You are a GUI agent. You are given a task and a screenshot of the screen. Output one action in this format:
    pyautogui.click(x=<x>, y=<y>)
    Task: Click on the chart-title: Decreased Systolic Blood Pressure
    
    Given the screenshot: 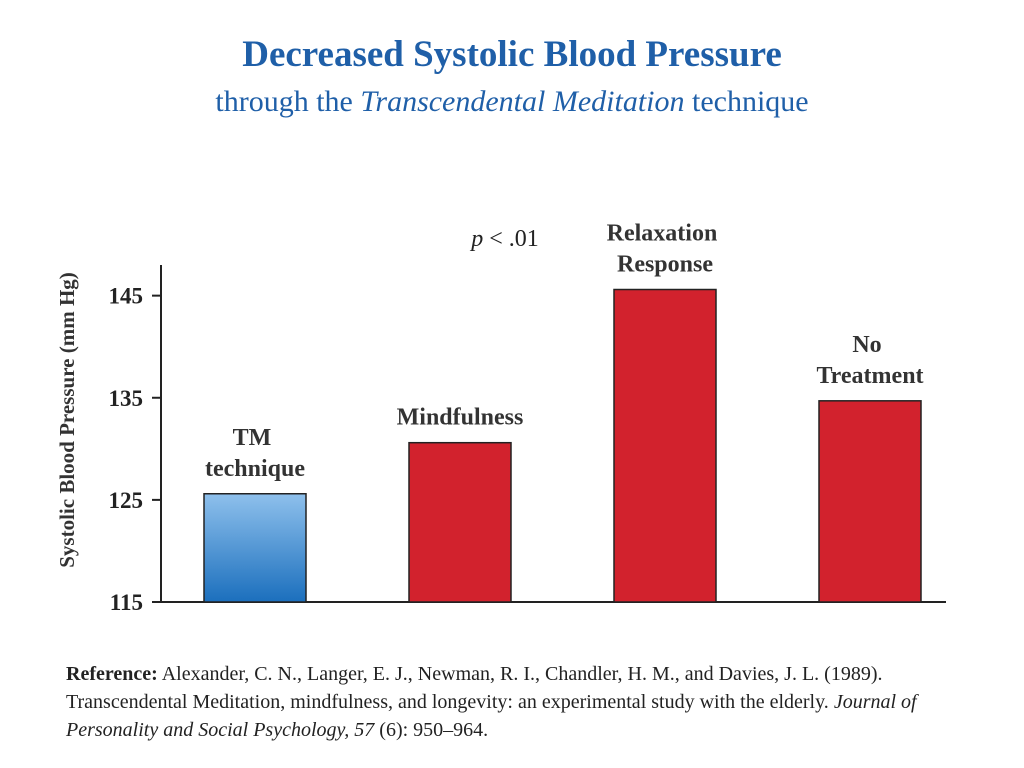 What is the action you would take?
    pyautogui.click(x=512, y=54)
    